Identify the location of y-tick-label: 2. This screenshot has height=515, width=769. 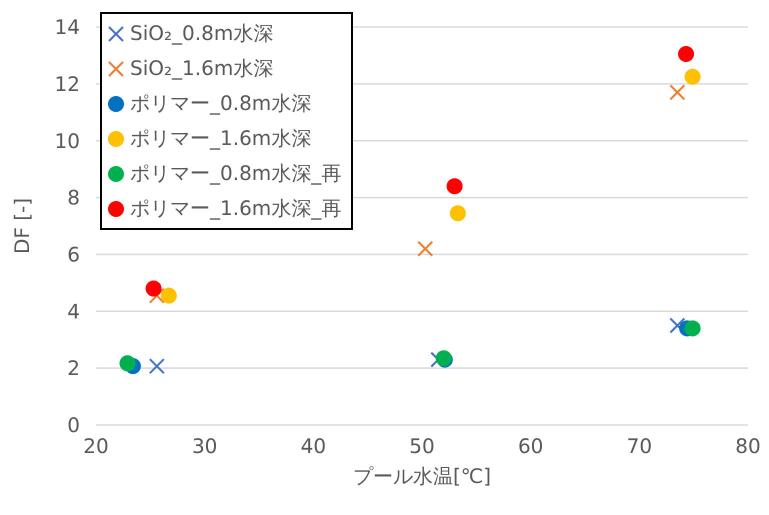
(73, 368).